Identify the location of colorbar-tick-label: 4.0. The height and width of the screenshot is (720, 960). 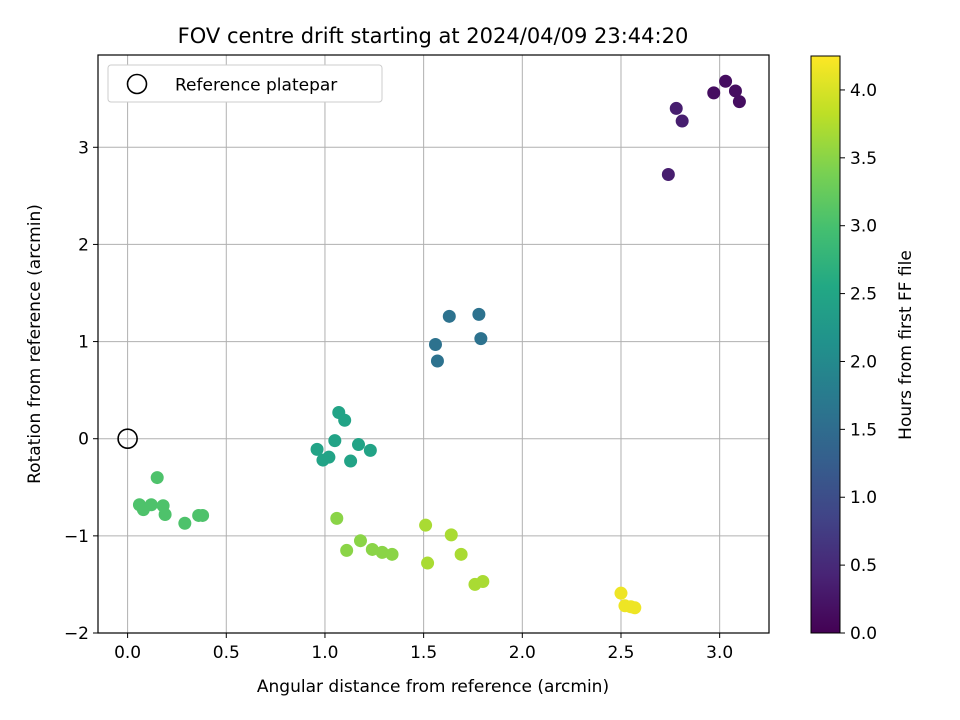
(863, 91).